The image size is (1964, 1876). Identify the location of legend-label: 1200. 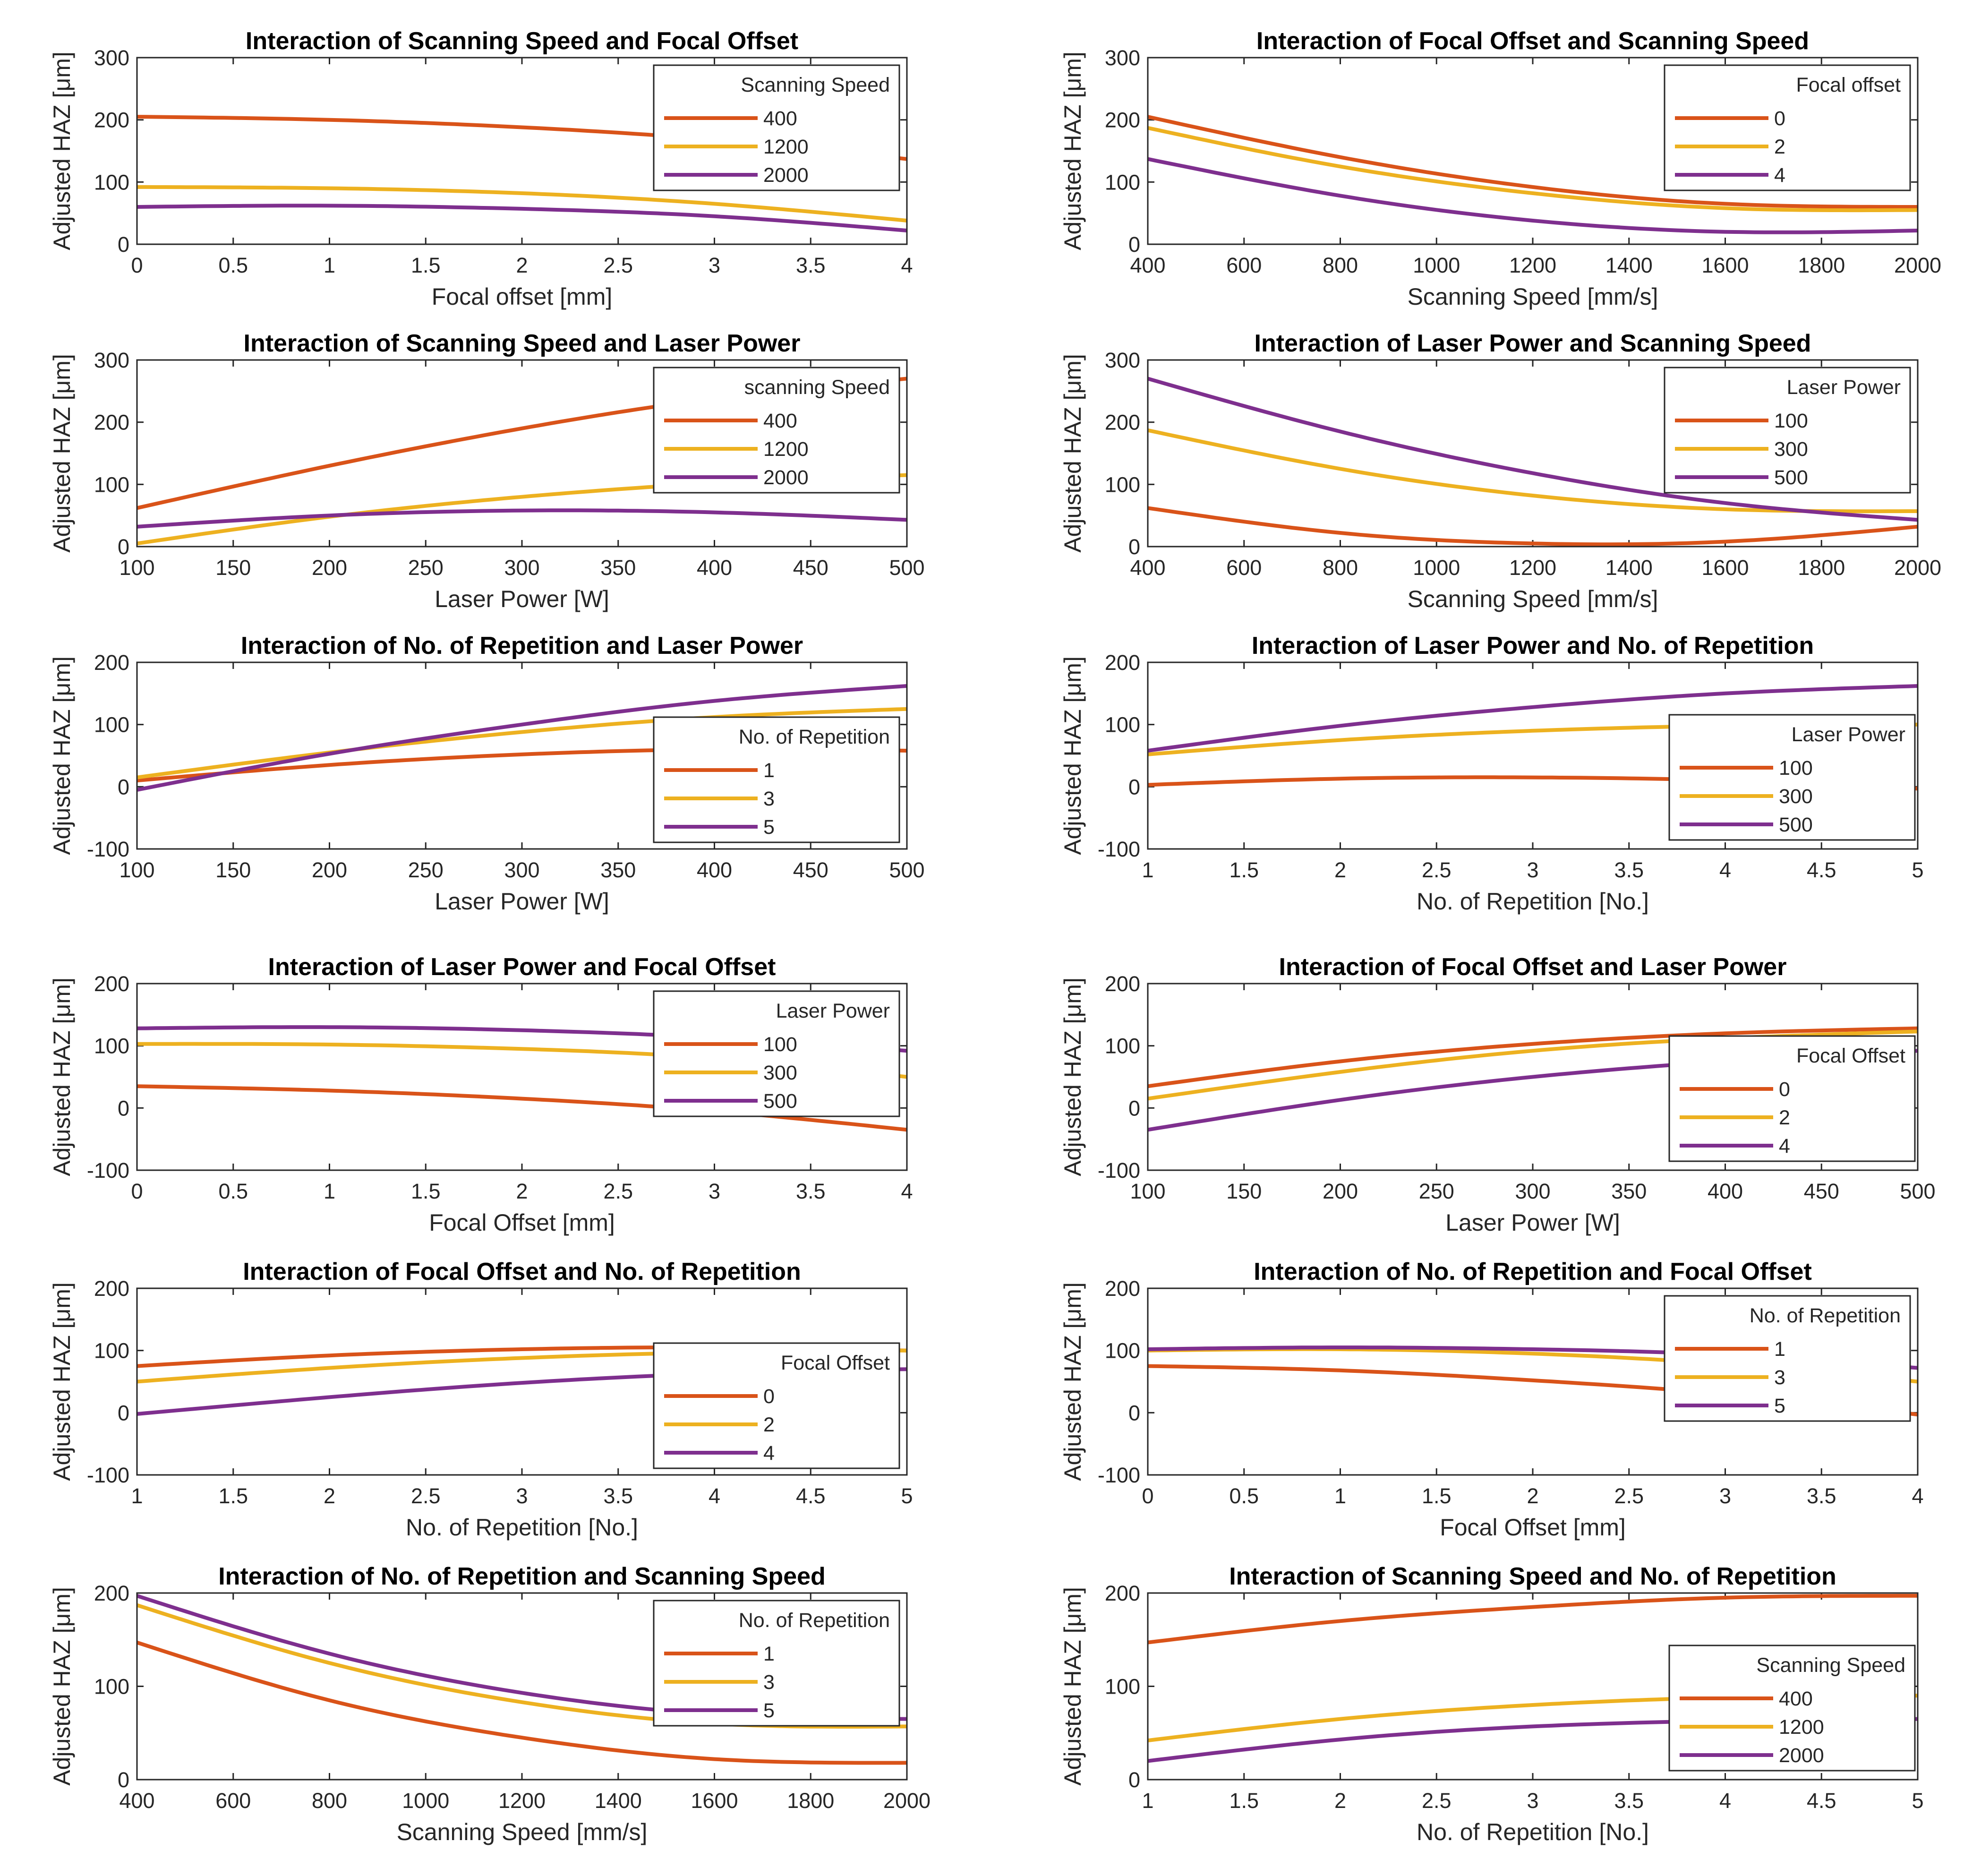
(786, 449).